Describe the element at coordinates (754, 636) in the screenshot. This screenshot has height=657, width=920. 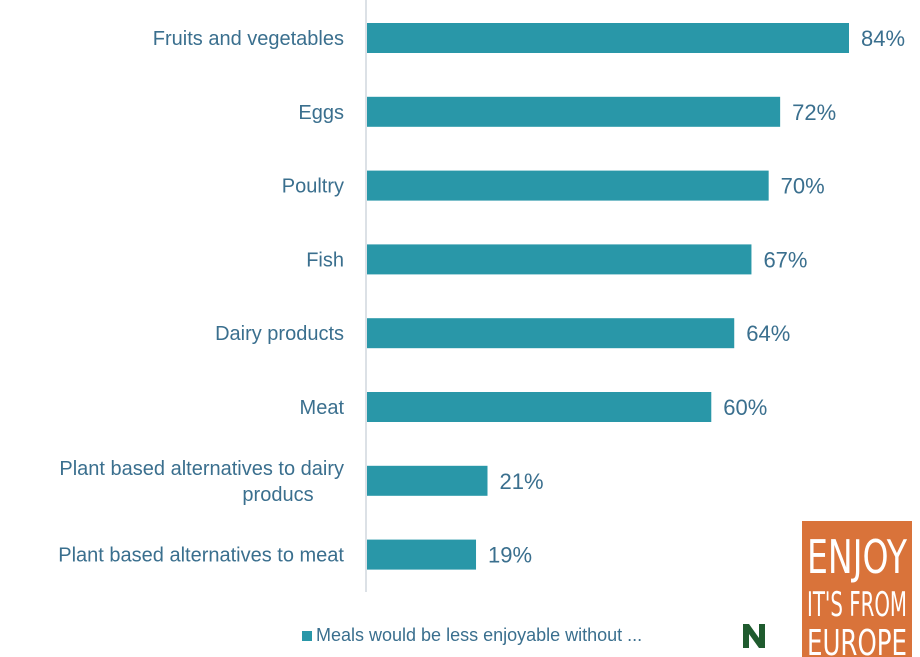
I see `n-logo` at that location.